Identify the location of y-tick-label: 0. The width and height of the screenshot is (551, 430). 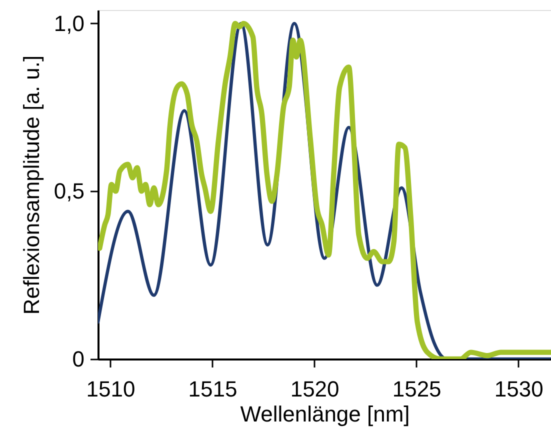
(78, 359).